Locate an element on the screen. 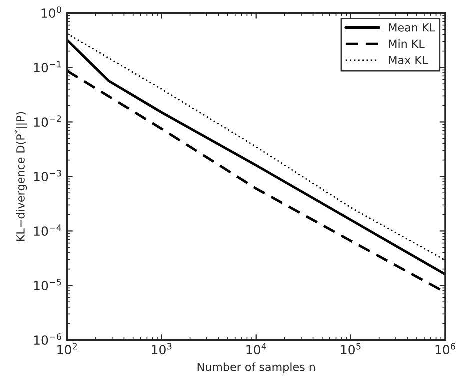 Image resolution: width=464 pixels, height=378 pixels. y-tick-label: 10$^{0}$ is located at coordinates (52, 12).